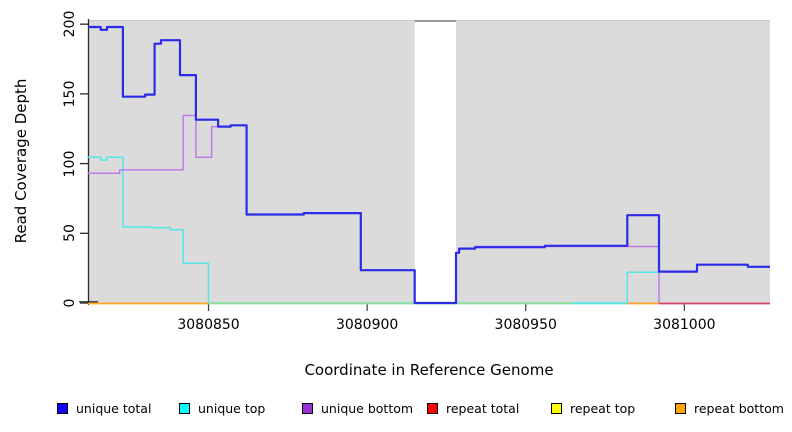 Image resolution: width=792 pixels, height=432 pixels. What do you see at coordinates (70, 94) in the screenshot?
I see `y-tick-label: 150` at bounding box center [70, 94].